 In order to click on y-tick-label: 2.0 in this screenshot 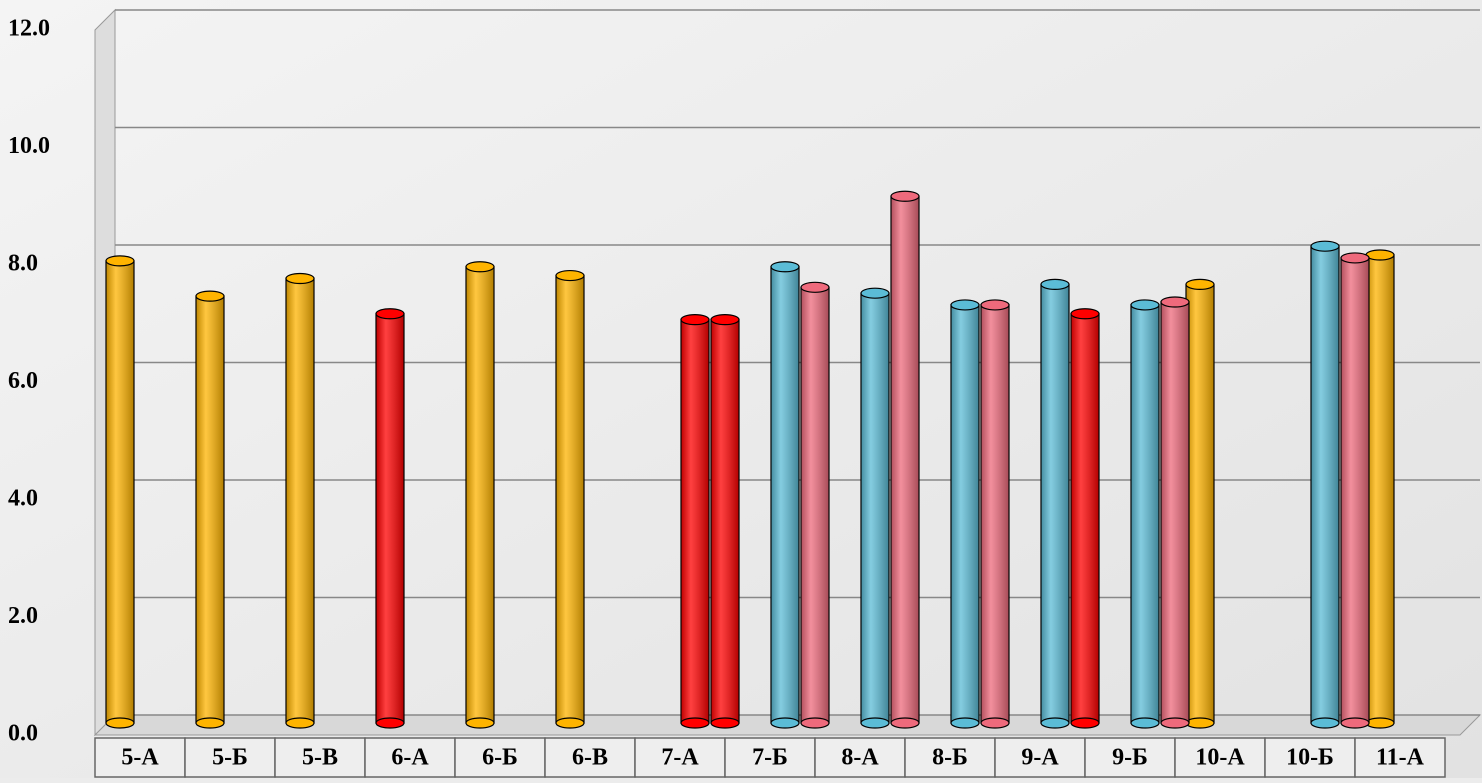, I will do `click(23, 616)`.